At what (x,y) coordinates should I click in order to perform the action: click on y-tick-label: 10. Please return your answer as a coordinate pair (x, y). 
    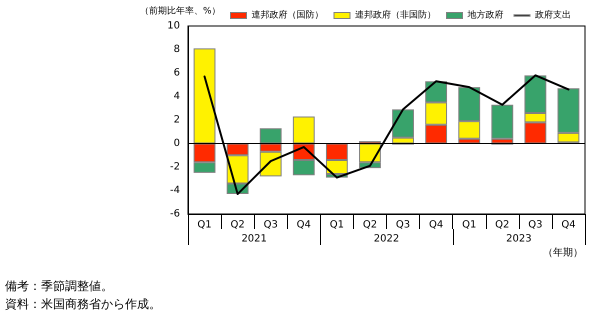
    Looking at the image, I should click on (173, 26).